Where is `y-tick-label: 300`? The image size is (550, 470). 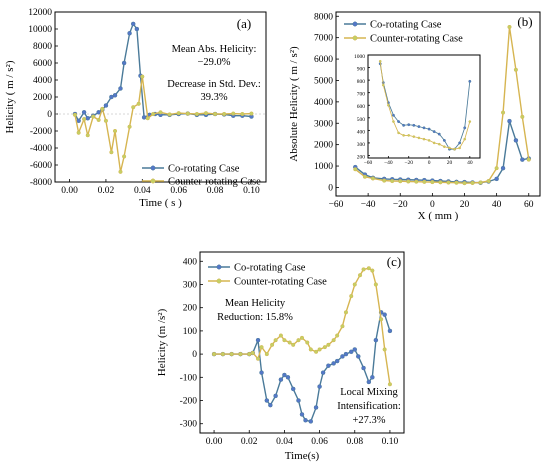
y-tick-label: 300 is located at coordinates (361, 145).